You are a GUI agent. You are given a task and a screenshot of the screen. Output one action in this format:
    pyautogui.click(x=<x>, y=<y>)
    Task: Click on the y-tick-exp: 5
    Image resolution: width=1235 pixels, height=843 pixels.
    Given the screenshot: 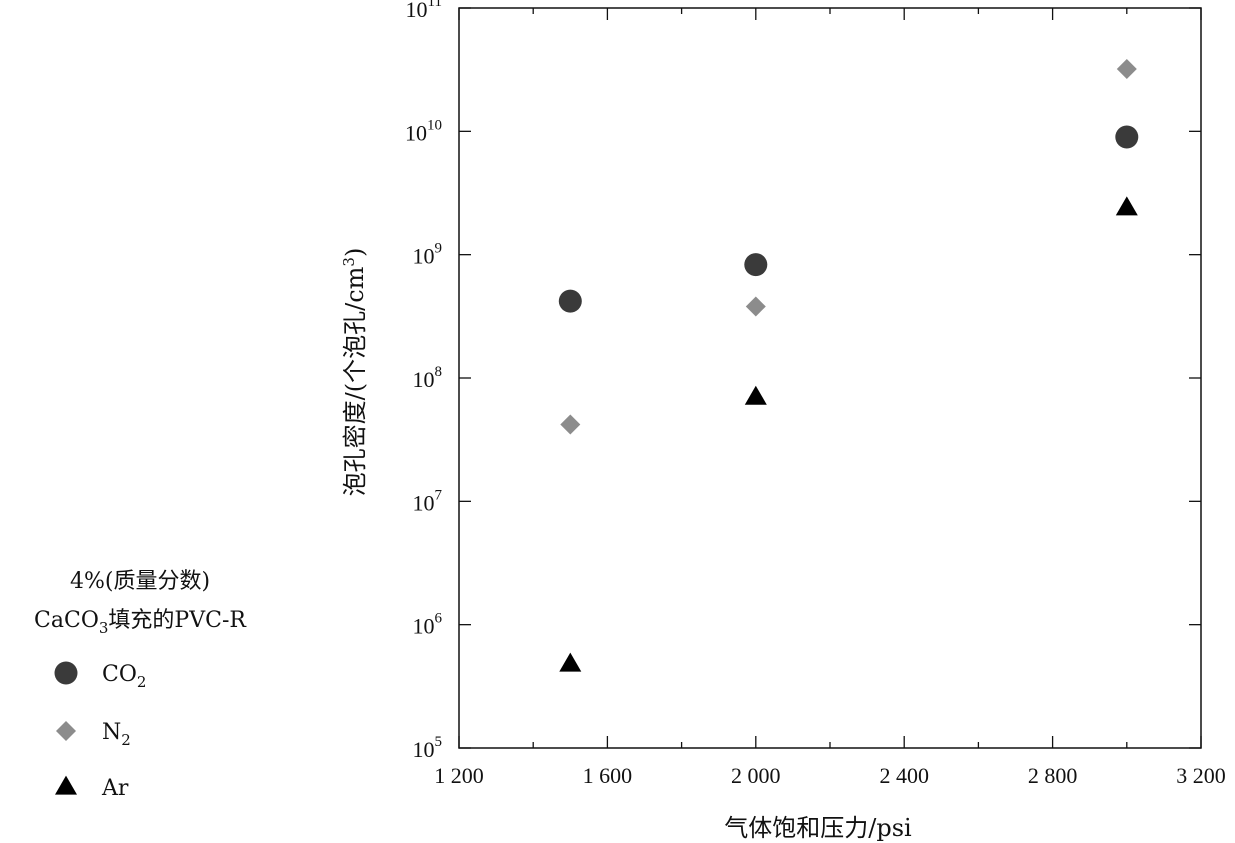 What is the action you would take?
    pyautogui.click(x=439, y=742)
    